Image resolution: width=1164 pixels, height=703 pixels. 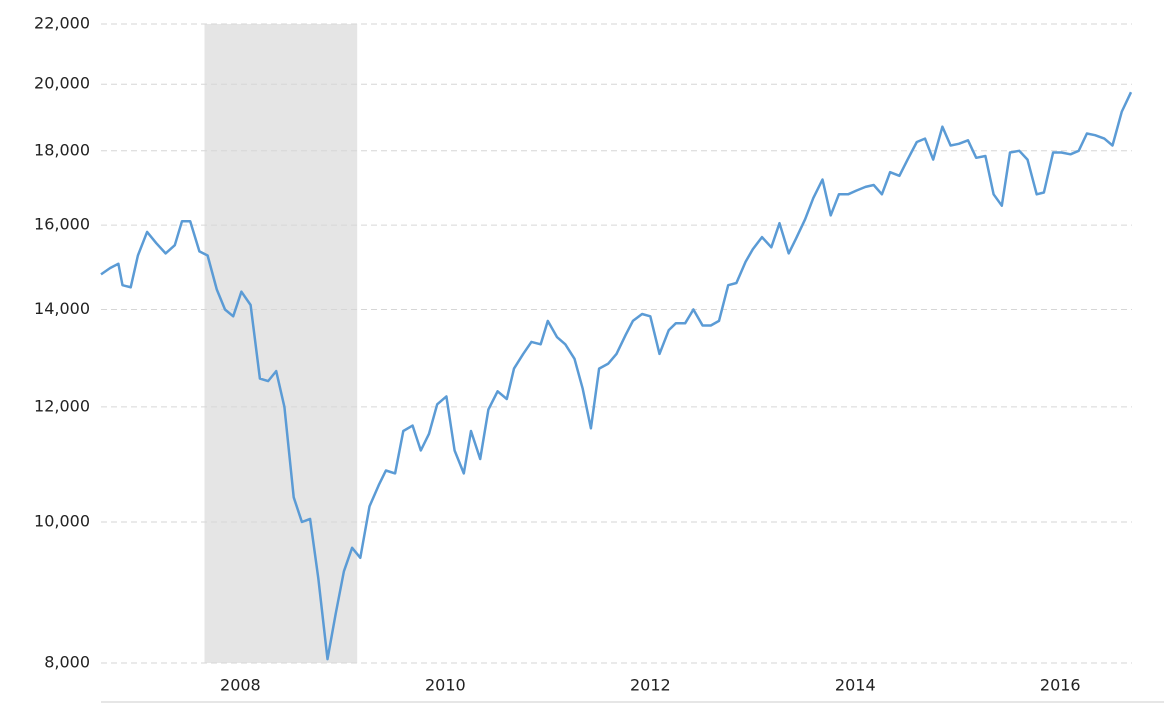 I want to click on y-tick-label: 8,000, so click(x=67, y=662).